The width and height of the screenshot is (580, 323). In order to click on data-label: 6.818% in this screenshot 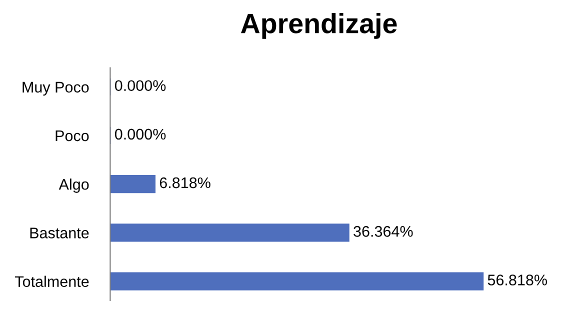, I will do `click(185, 182)`.